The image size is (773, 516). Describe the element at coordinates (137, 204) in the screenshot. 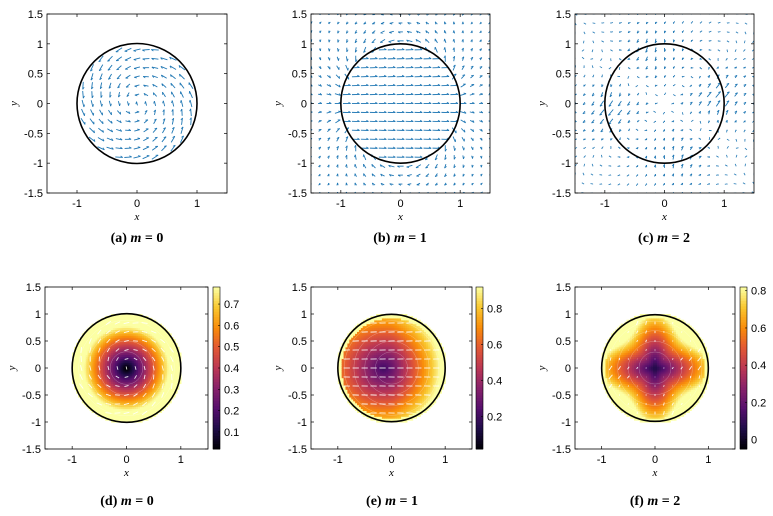

I see `x-tick-label: 0` at that location.